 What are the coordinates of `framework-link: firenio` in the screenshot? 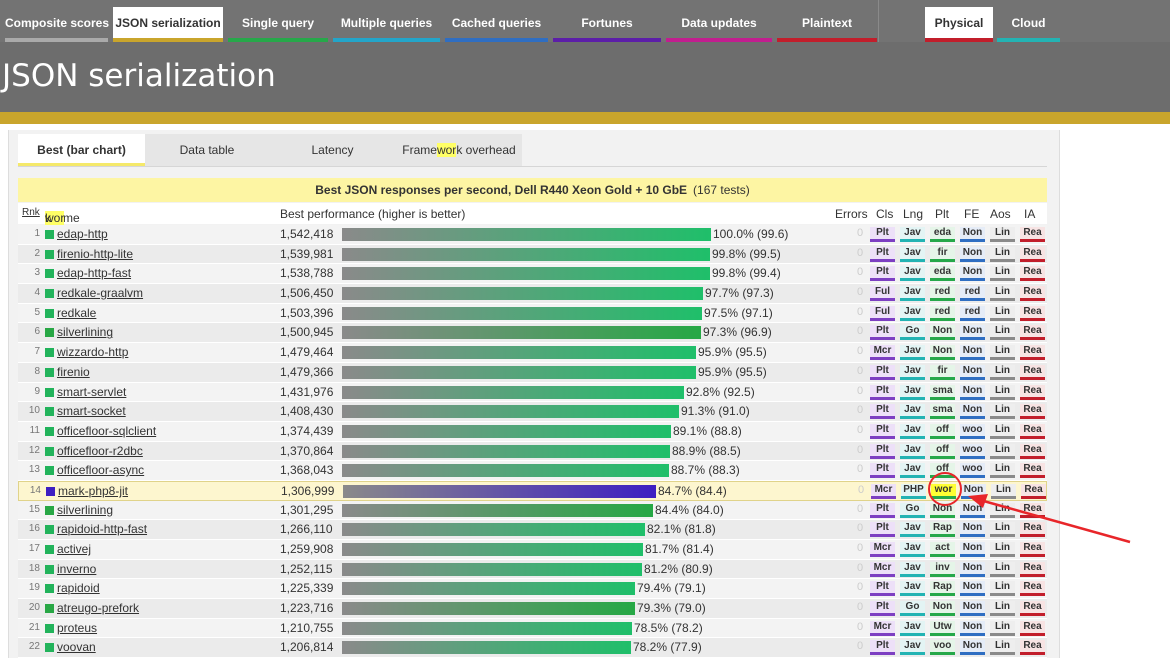 It's located at (73, 371).